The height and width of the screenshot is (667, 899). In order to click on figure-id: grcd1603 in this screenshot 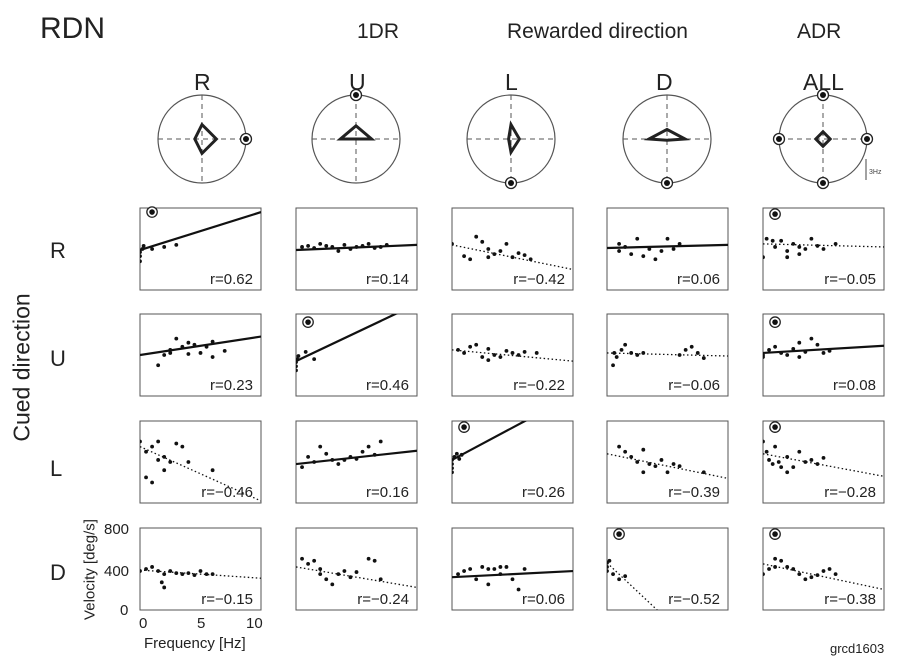, I will do `click(857, 648)`.